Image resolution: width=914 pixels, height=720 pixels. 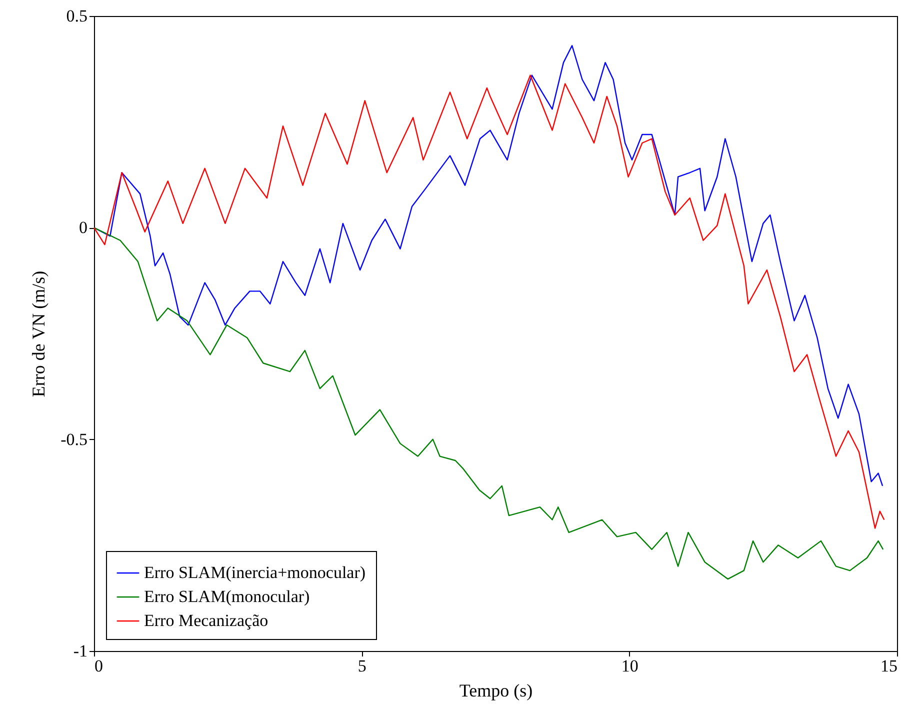 I want to click on y-tick-label: 0, so click(x=83, y=228).